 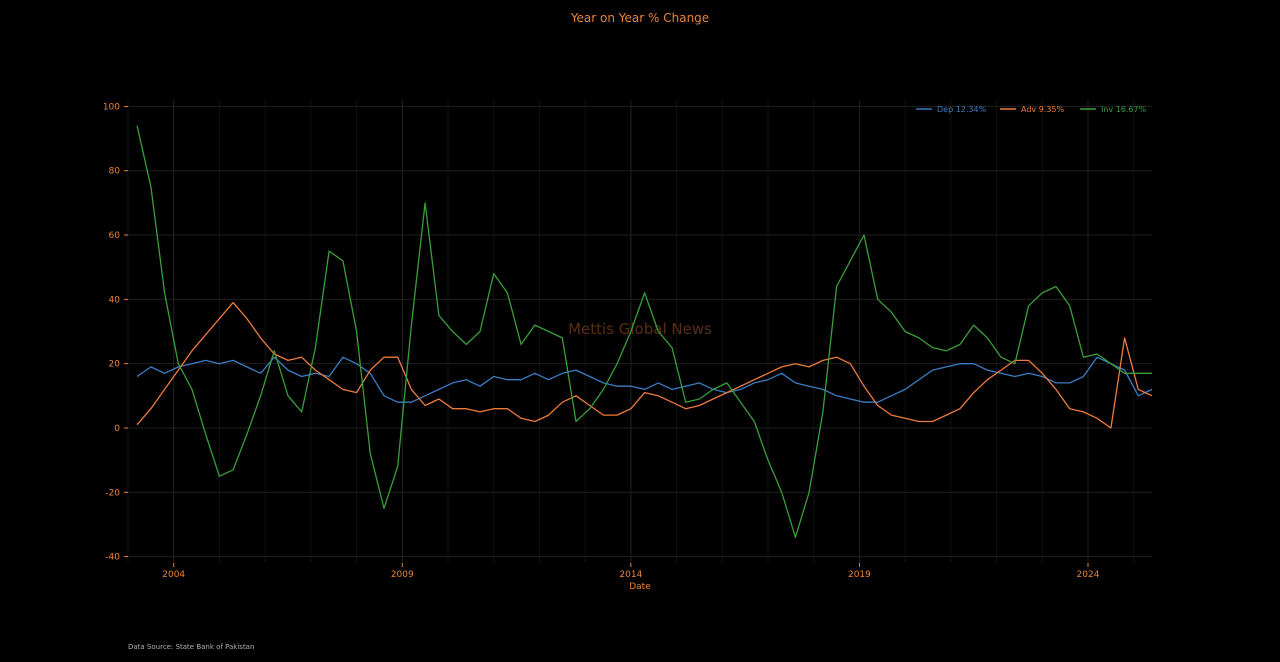 What do you see at coordinates (115, 365) in the screenshot?
I see `y-tick-label: 20` at bounding box center [115, 365].